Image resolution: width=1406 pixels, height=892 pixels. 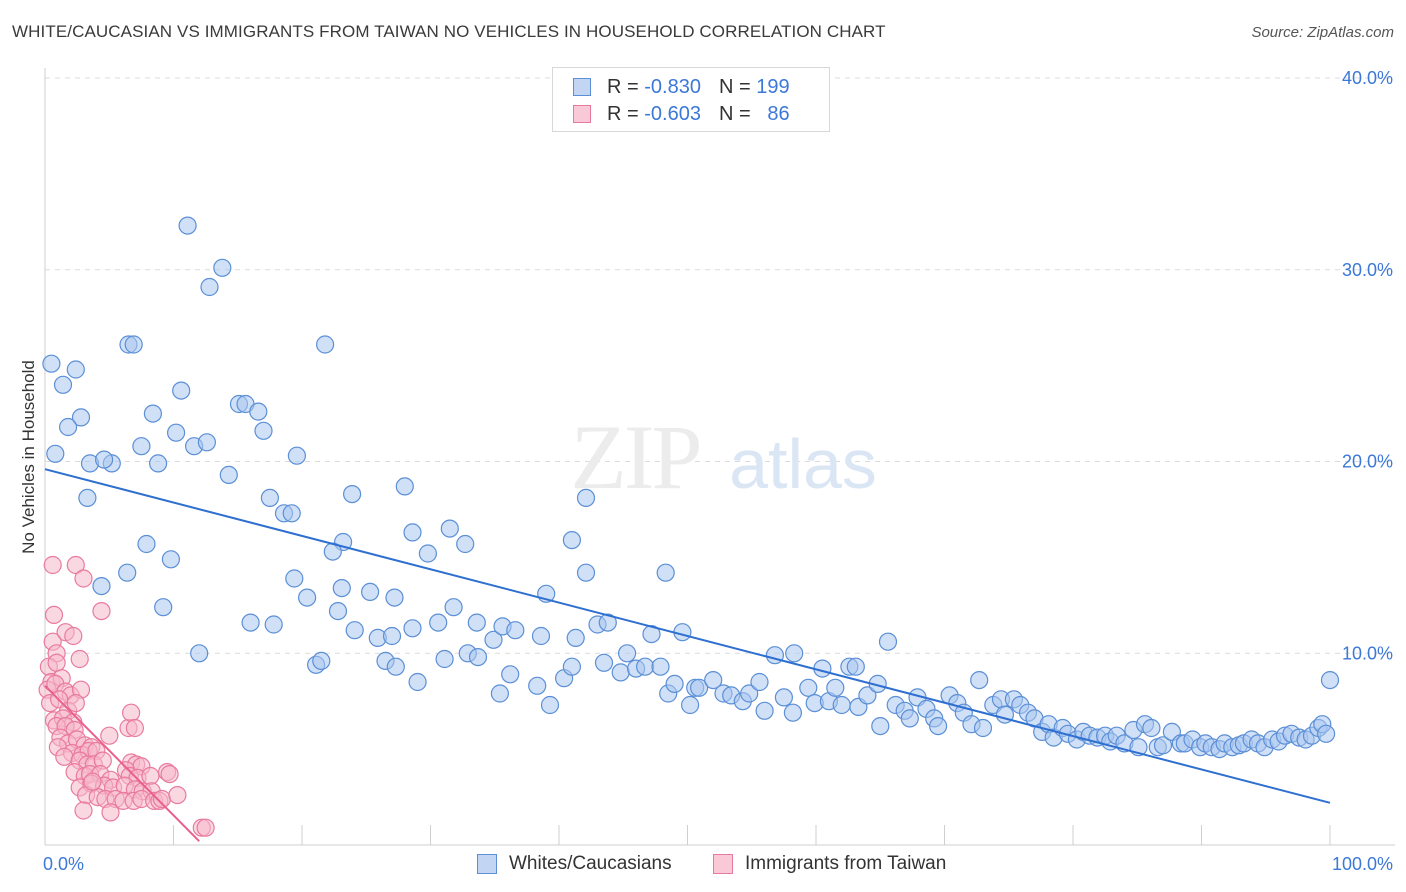 I want to click on x-tick-label: 0.0%, so click(x=63, y=864).